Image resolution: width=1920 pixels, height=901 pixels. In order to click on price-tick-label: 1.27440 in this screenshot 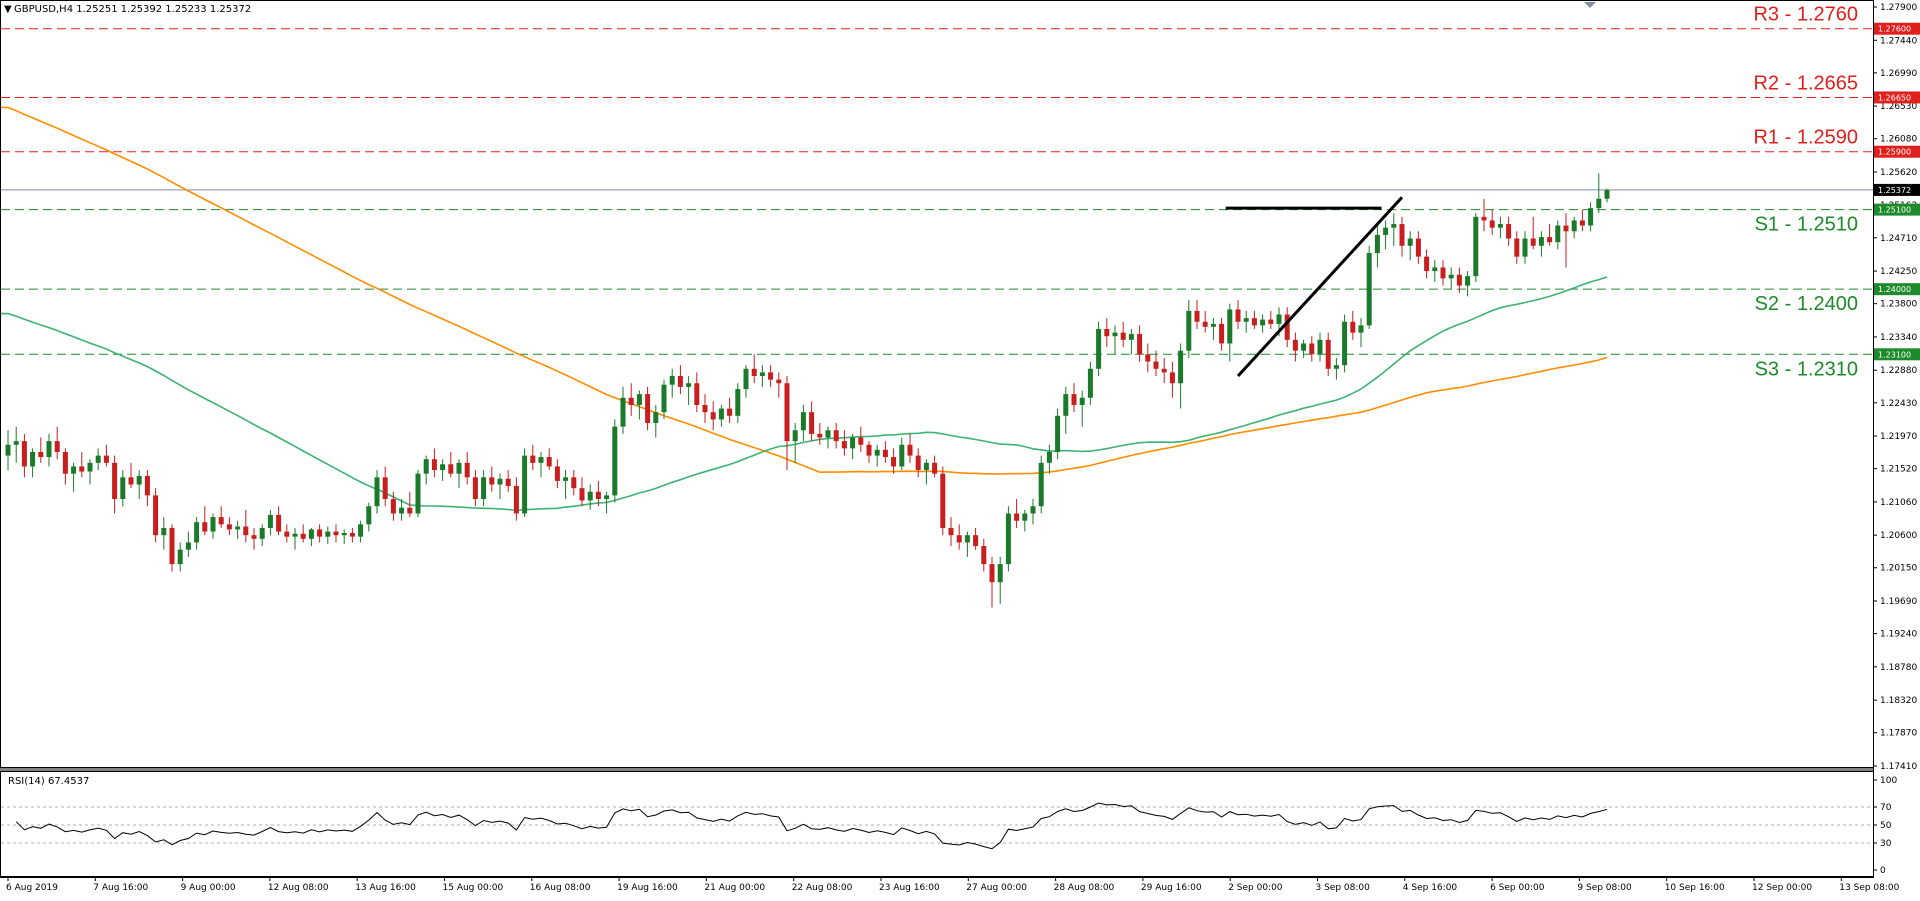, I will do `click(1898, 41)`.